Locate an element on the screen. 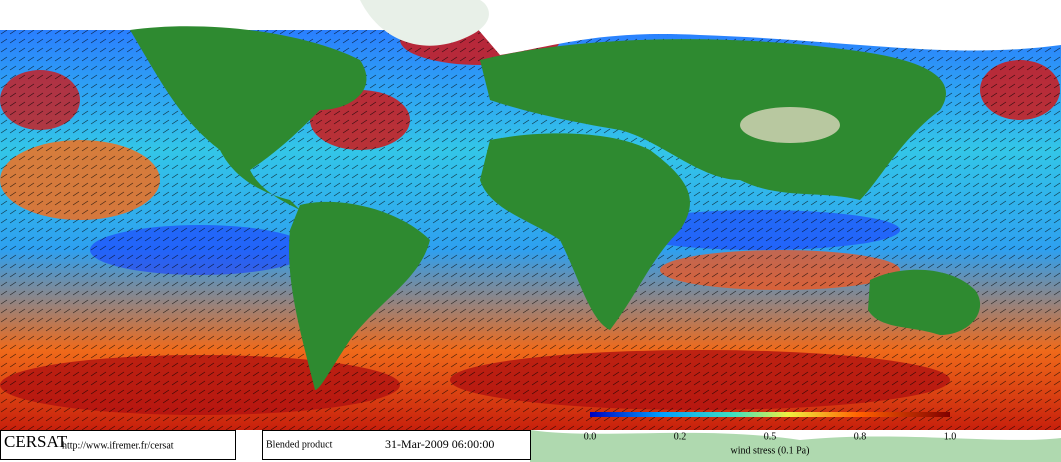 The image size is (1061, 462). colorbar-label: 0.0 is located at coordinates (590, 436).